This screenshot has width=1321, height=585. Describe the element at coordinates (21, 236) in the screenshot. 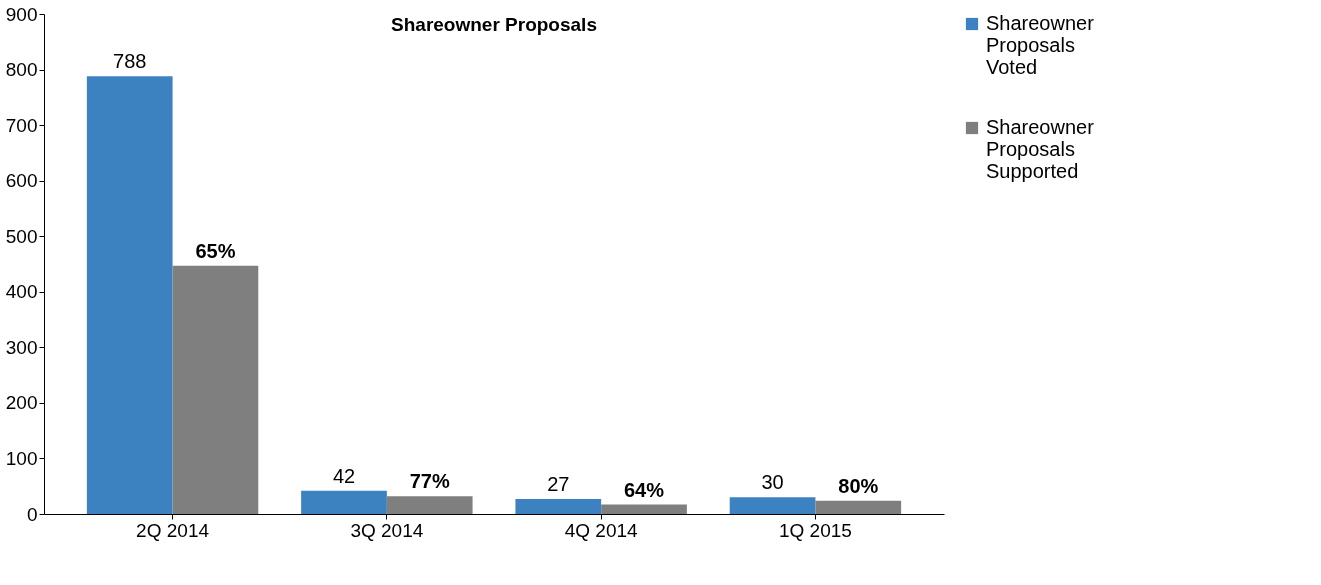

I see `y-tick-label: 500` at that location.